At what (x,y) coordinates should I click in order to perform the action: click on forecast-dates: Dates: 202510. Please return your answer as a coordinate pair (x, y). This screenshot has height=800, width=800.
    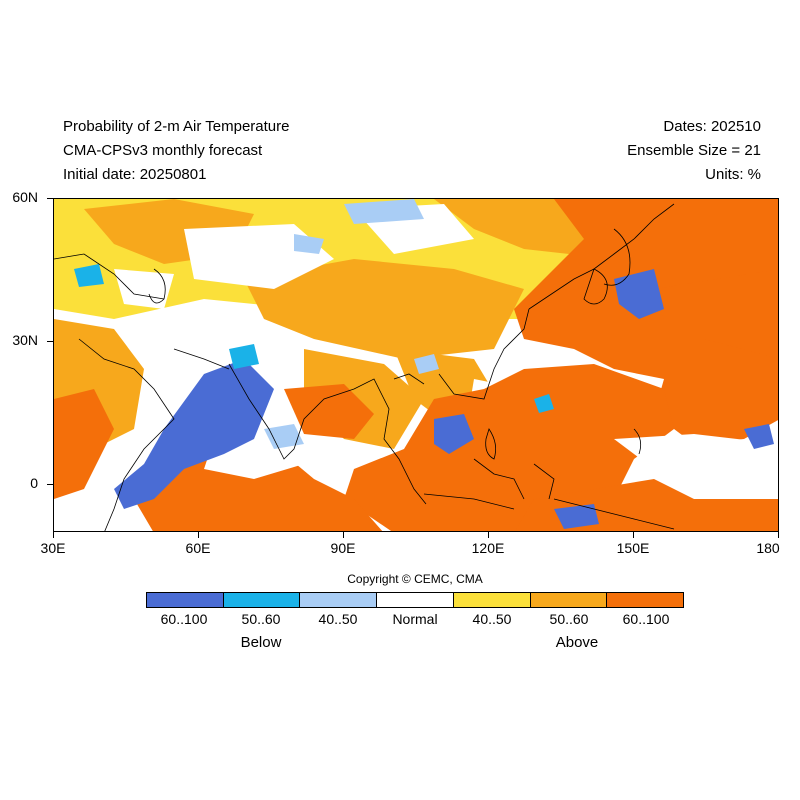
    Looking at the image, I should click on (712, 126).